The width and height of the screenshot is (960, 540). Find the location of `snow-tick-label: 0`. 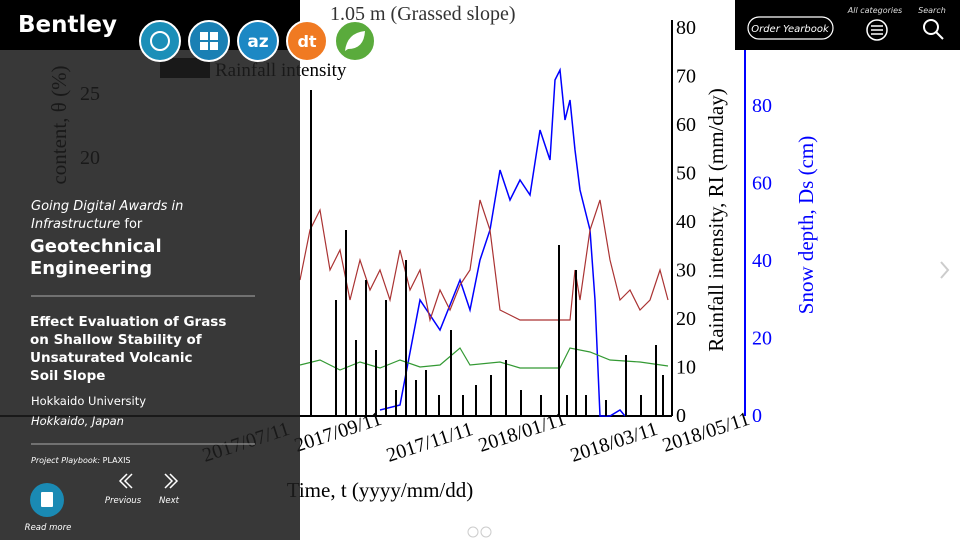

snow-tick-label: 0 is located at coordinates (757, 416).